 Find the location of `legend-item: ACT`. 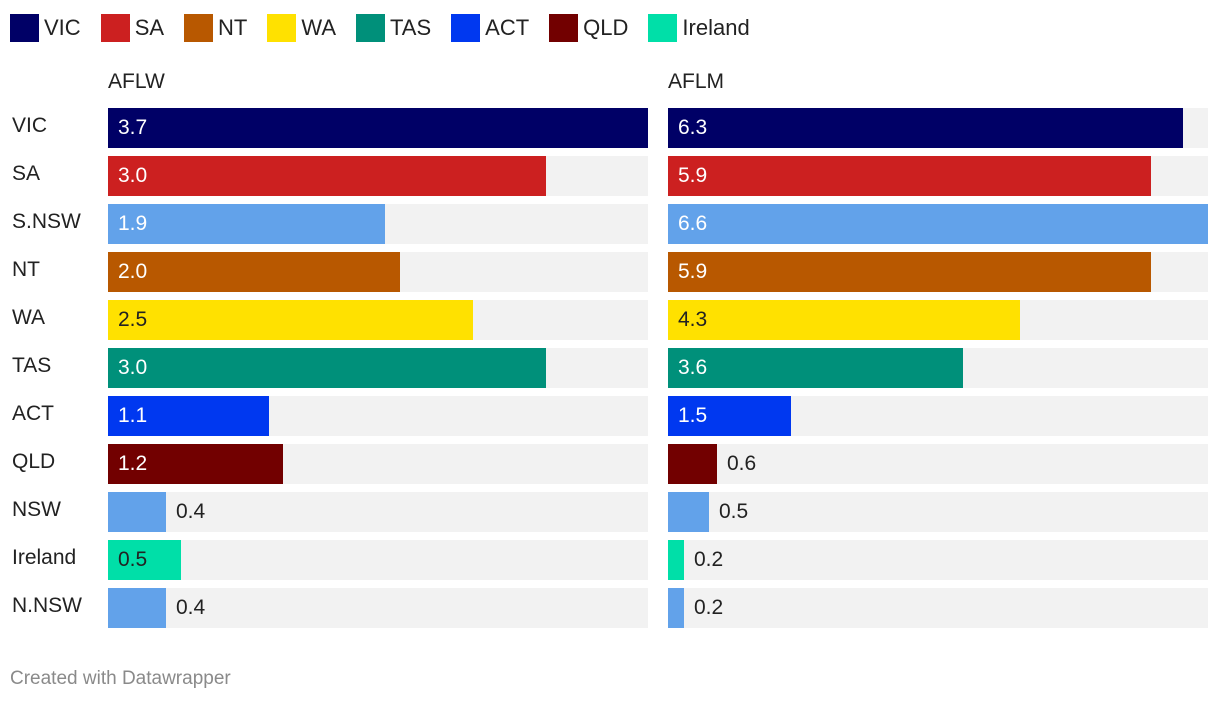

legend-item: ACT is located at coordinates (490, 28).